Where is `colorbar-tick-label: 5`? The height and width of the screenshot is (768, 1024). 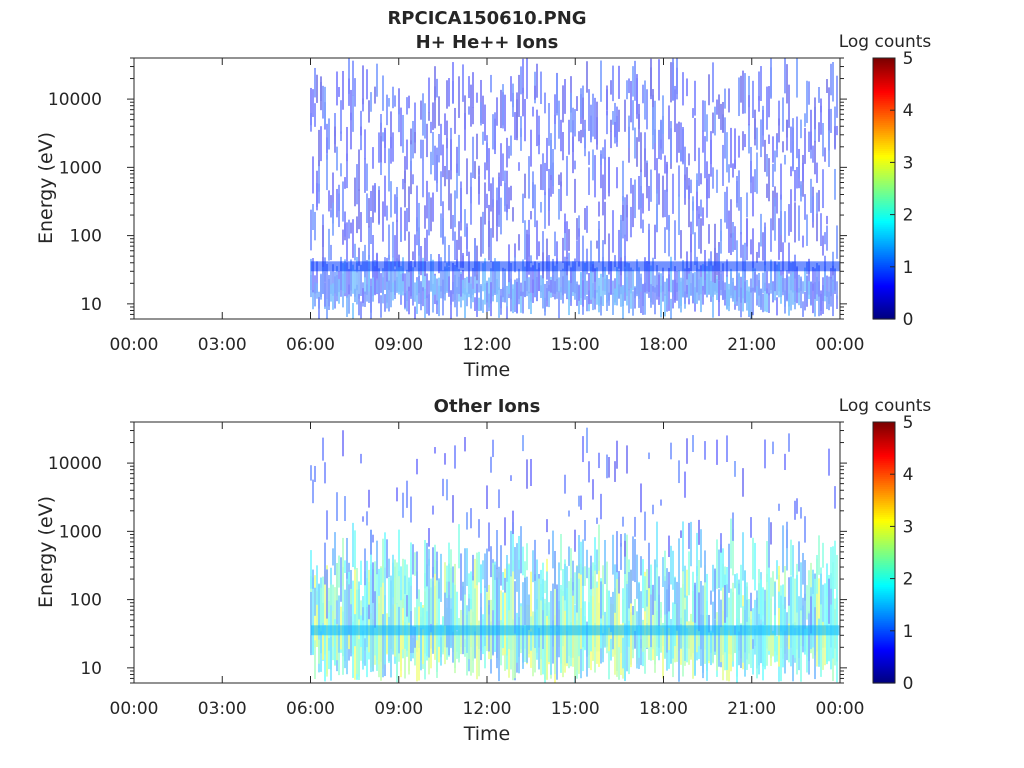 colorbar-tick-label: 5 is located at coordinates (908, 423).